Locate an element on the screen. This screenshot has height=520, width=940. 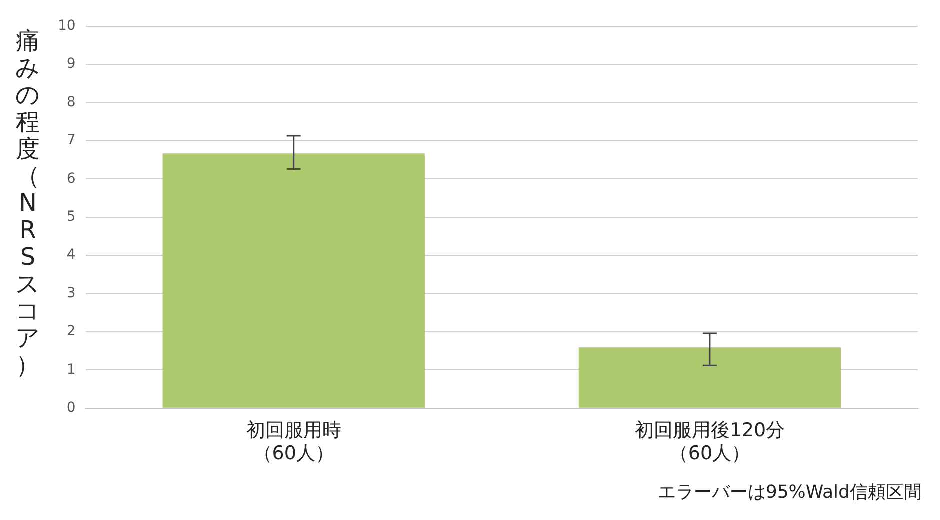
y-tick-label: 3 is located at coordinates (71, 293).